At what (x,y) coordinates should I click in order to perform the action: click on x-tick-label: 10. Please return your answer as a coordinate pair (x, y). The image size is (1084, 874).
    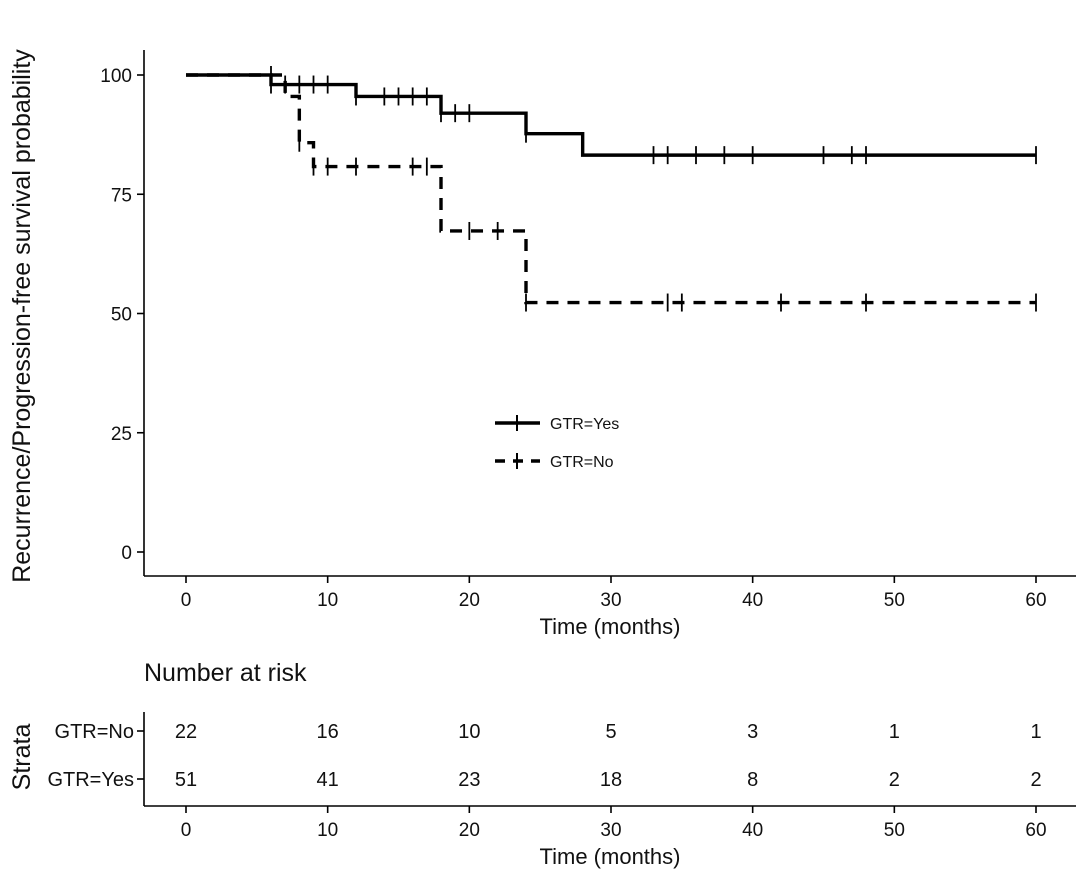
    Looking at the image, I should click on (327, 600).